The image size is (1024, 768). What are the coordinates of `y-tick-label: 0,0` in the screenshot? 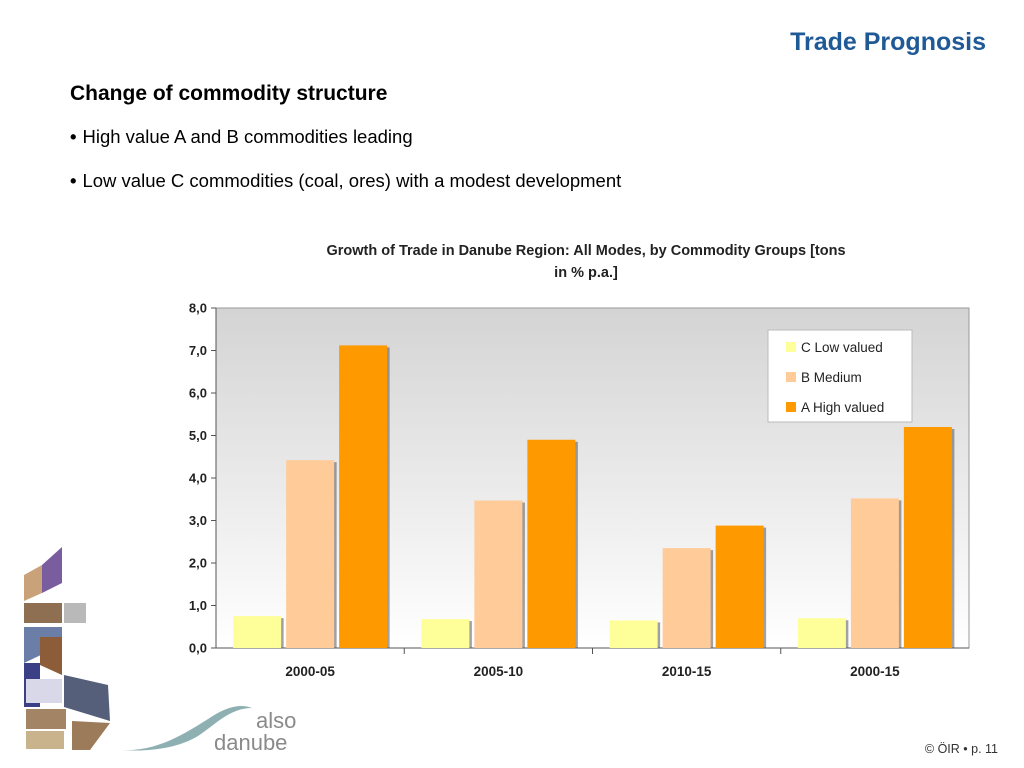 It's located at (198, 648).